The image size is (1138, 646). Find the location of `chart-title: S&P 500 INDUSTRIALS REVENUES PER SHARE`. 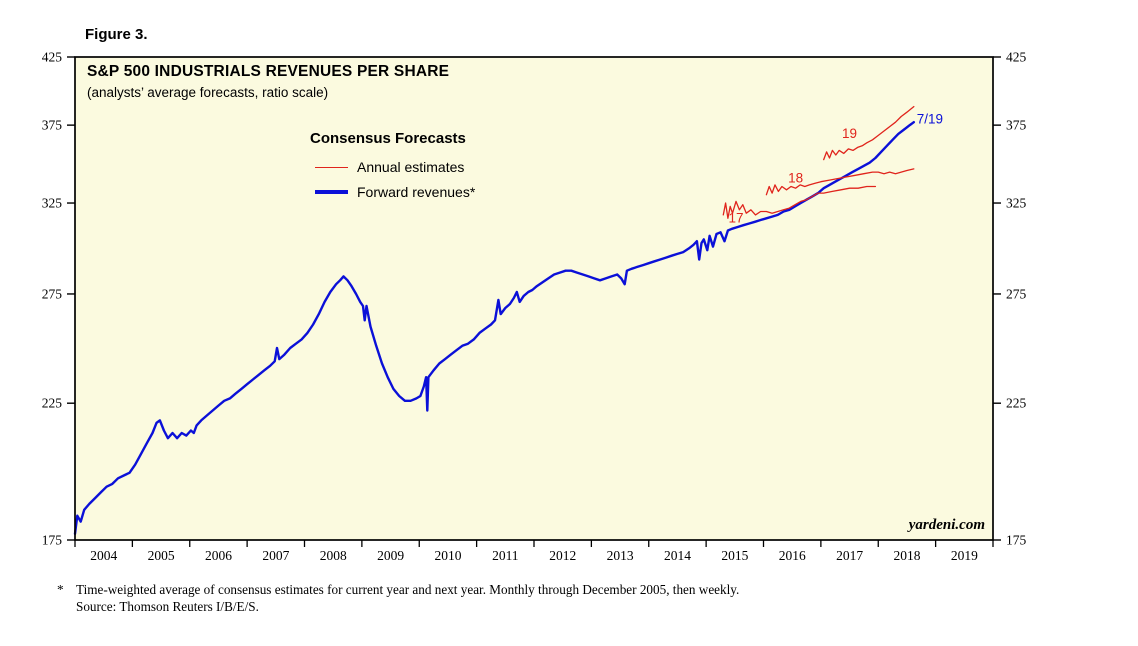

chart-title: S&P 500 INDUSTRIALS REVENUES PER SHARE is located at coordinates (268, 71).